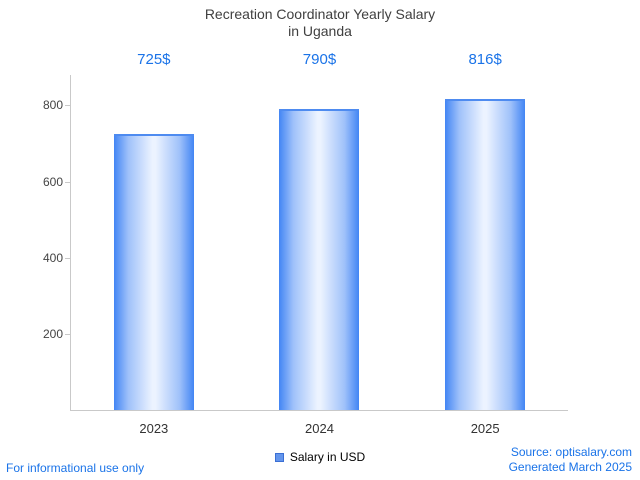 Image resolution: width=640 pixels, height=480 pixels. I want to click on bar-value-label: 816$, so click(485, 59).